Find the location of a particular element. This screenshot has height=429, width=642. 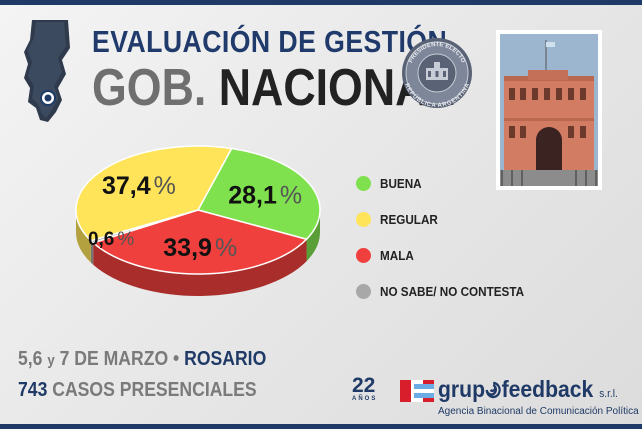

survey-cases: 743 CASOS PRESENCIALES is located at coordinates (137, 390).